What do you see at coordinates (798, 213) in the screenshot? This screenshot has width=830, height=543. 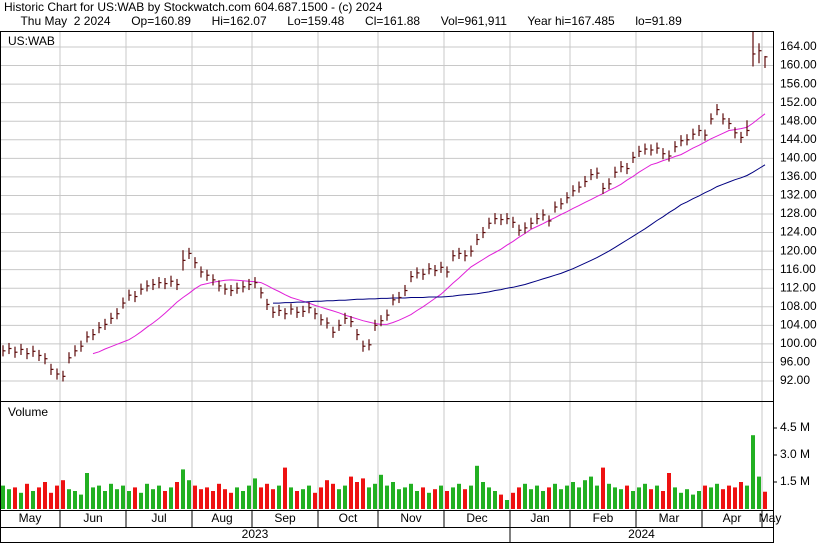 I see `y-tick-label: 128.00` at bounding box center [798, 213].